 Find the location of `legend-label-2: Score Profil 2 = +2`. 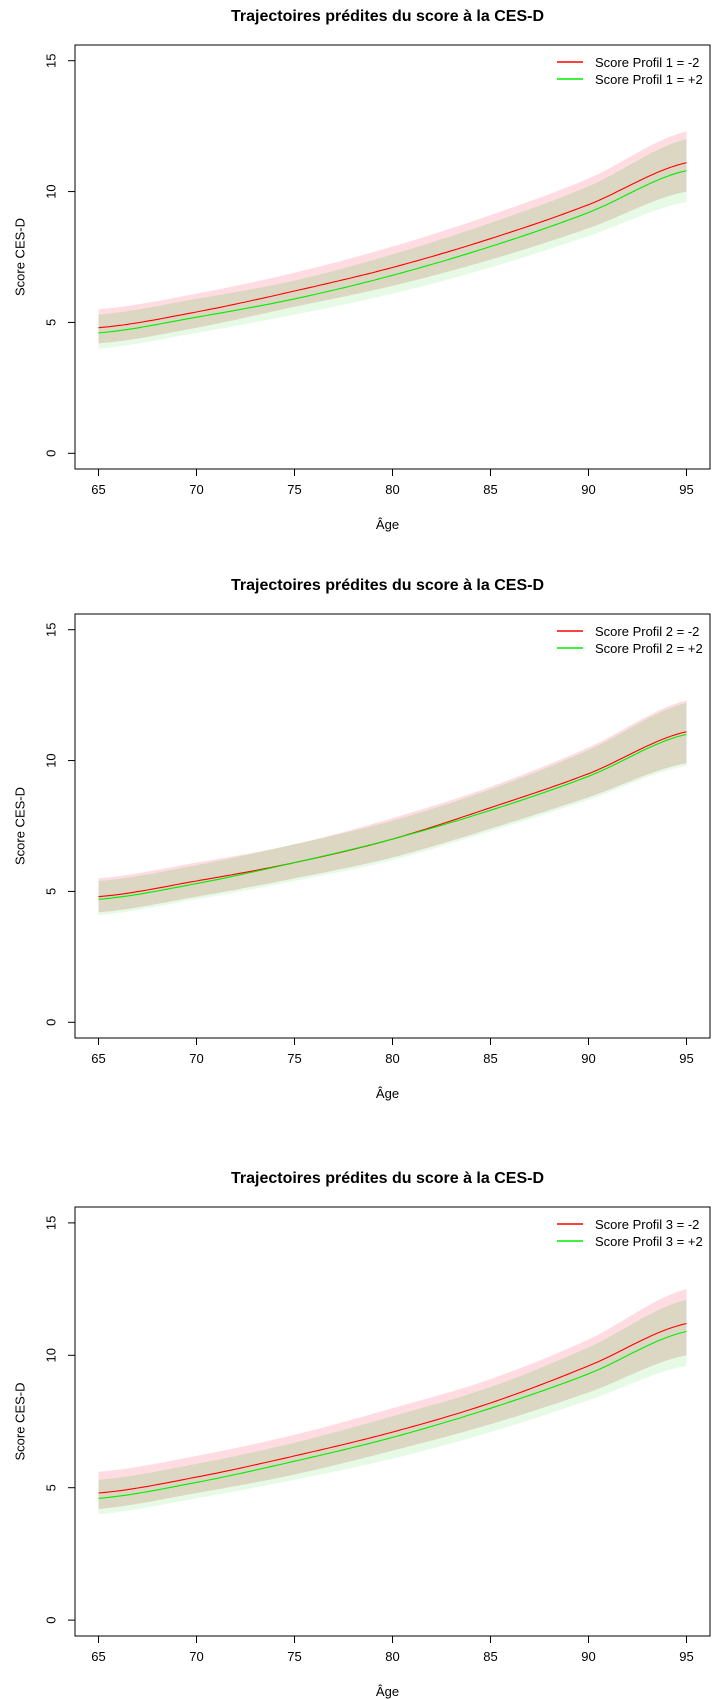

legend-label-2: Score Profil 2 = +2 is located at coordinates (649, 648).